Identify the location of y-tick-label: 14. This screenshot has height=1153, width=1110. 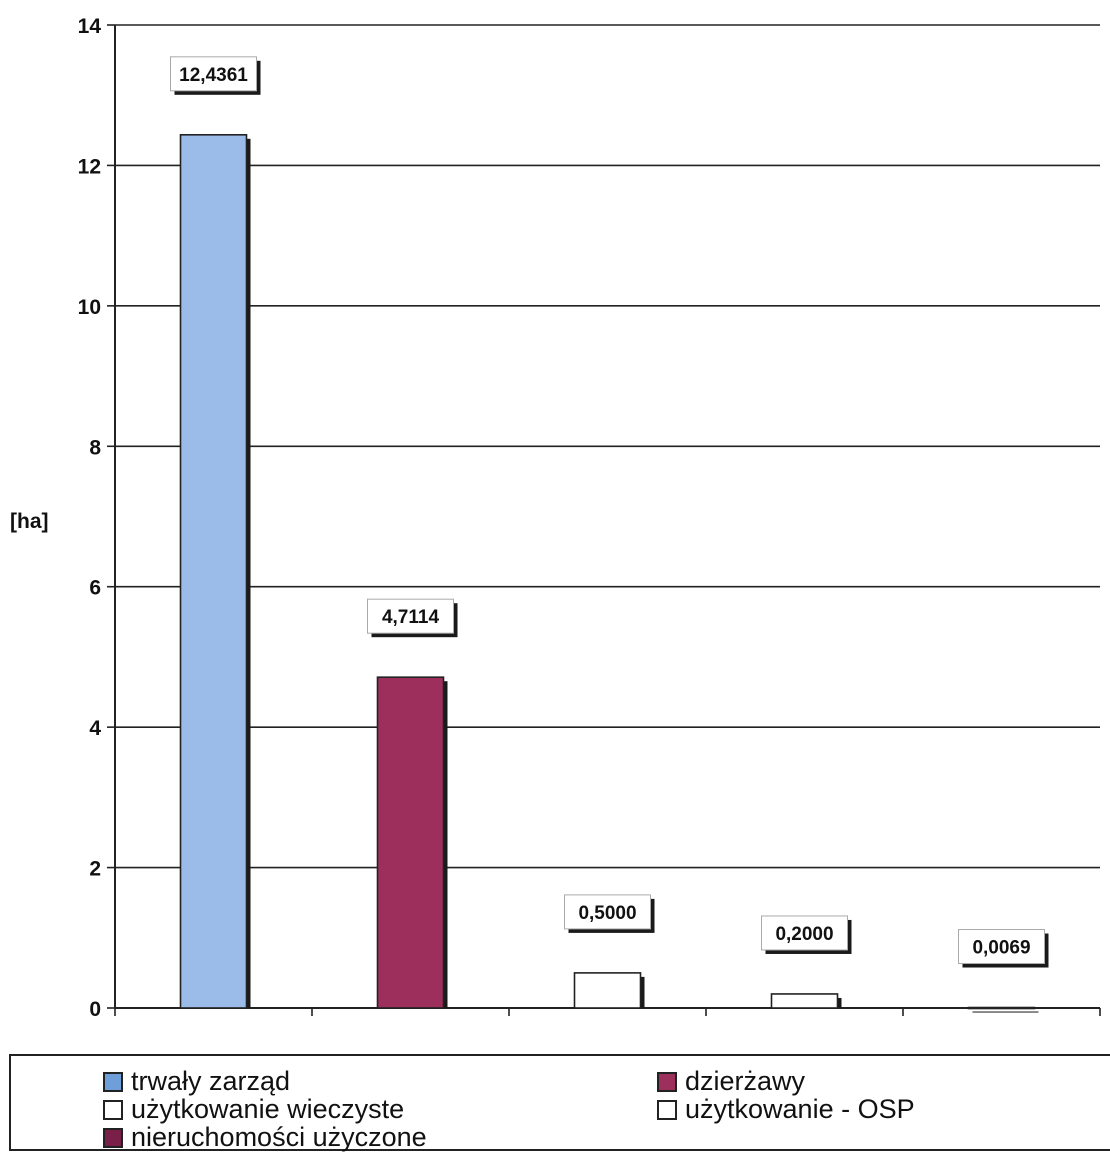
(90, 26).